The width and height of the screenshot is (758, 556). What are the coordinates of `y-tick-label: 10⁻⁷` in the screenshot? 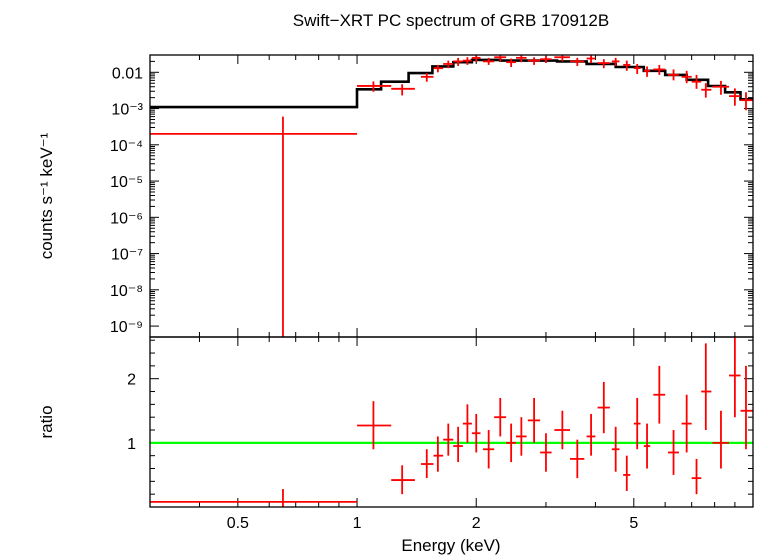 It's located at (127, 255).